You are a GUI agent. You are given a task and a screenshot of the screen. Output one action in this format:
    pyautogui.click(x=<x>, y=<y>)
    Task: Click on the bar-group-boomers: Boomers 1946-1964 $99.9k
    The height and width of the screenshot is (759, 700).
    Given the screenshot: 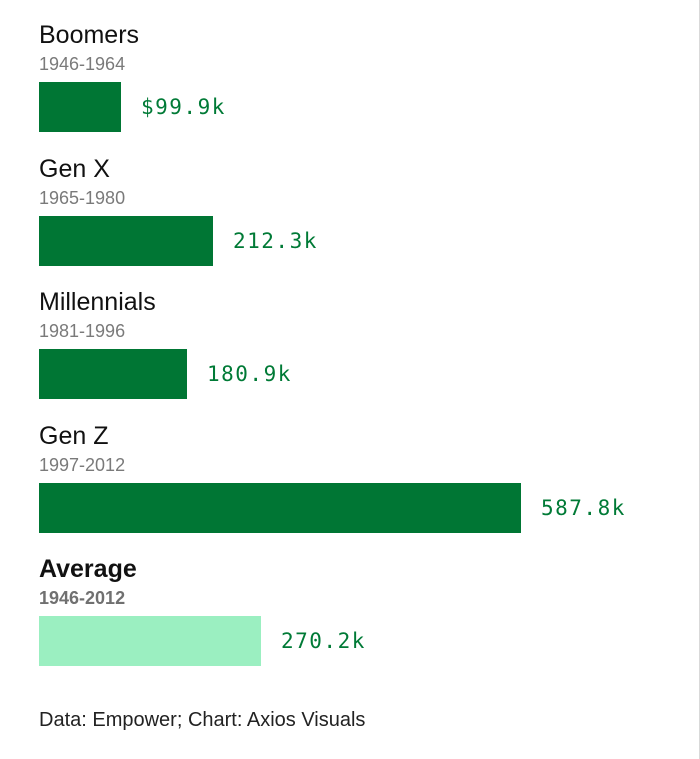 What is the action you would take?
    pyautogui.click(x=359, y=76)
    